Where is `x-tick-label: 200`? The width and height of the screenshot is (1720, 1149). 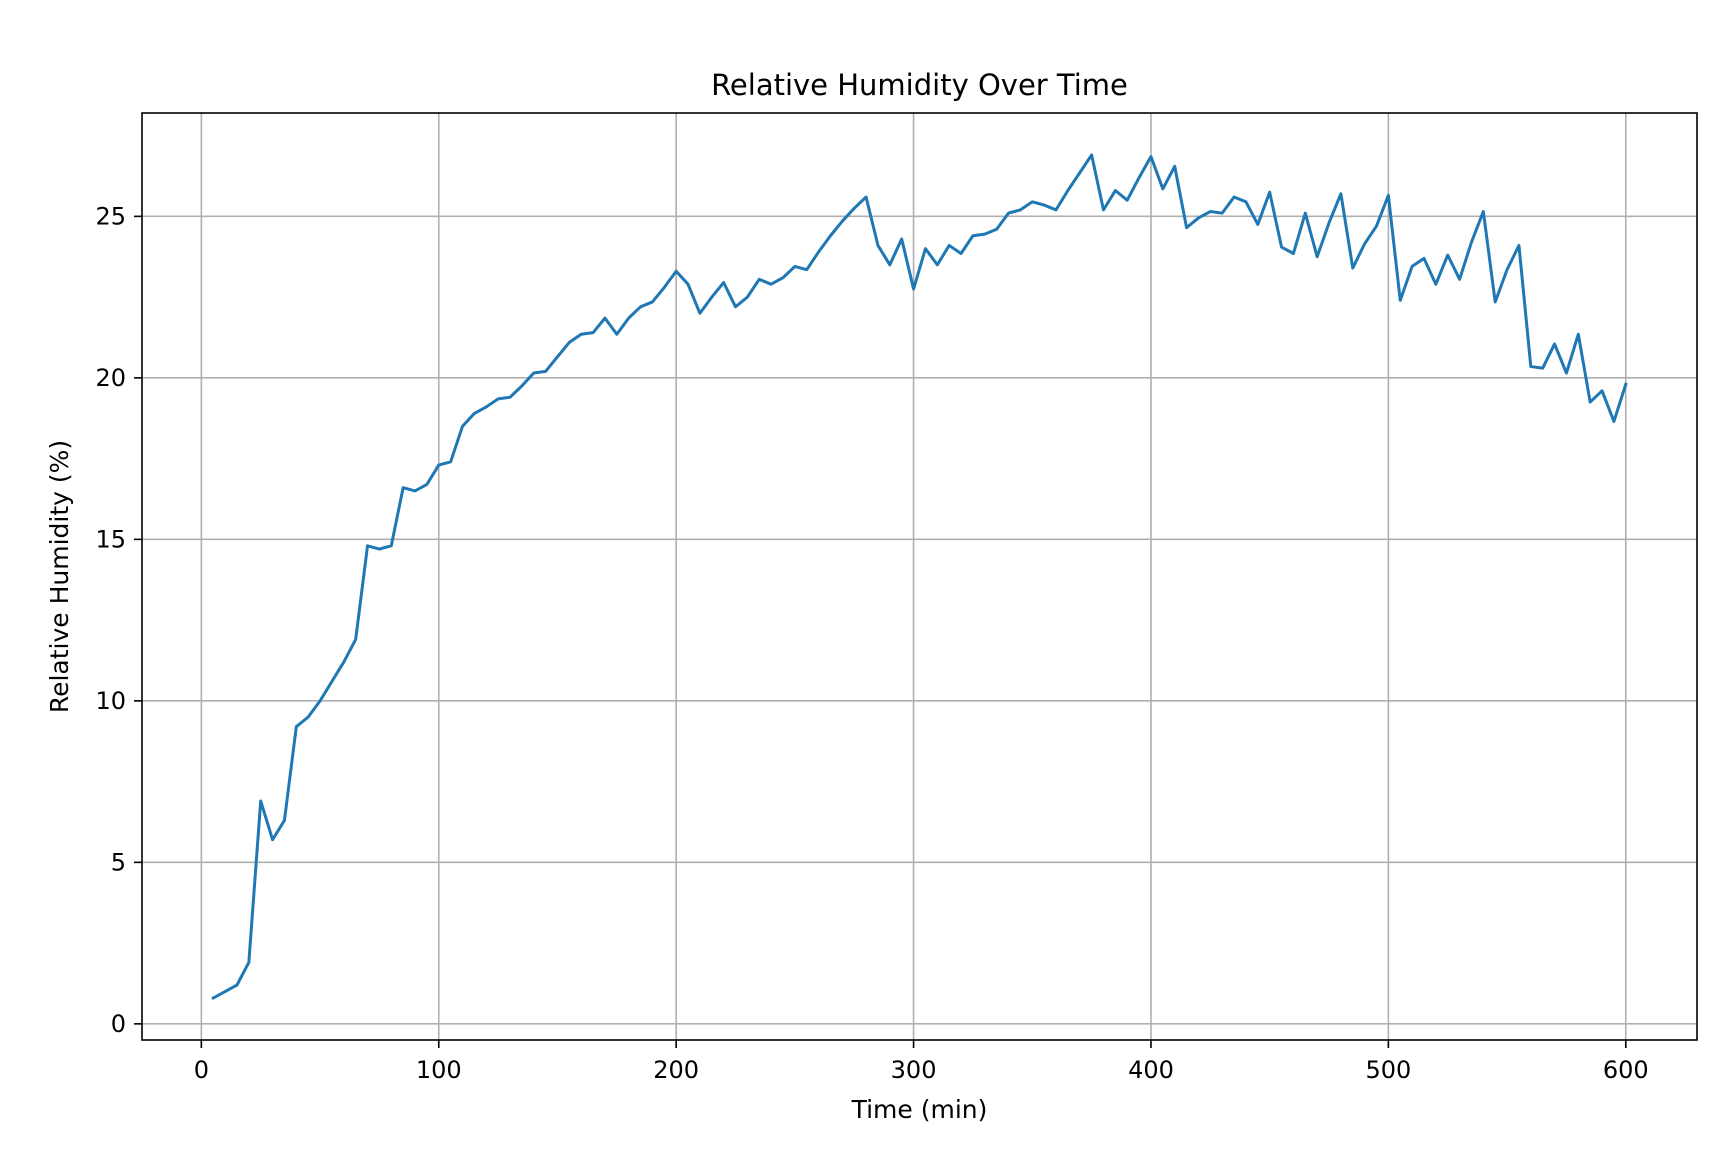 x-tick-label: 200 is located at coordinates (676, 1070).